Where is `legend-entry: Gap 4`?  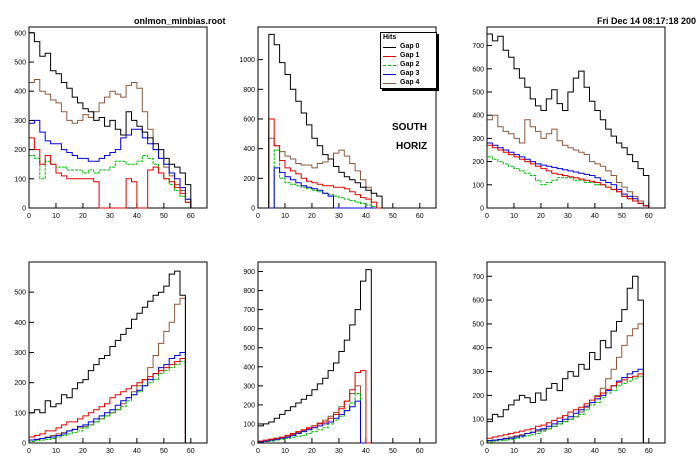
legend-entry: Gap 4 is located at coordinates (409, 83).